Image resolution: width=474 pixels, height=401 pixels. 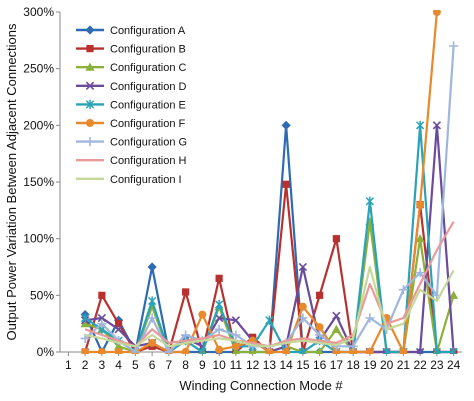 I want to click on legend-item: Configuration A, so click(x=131, y=31).